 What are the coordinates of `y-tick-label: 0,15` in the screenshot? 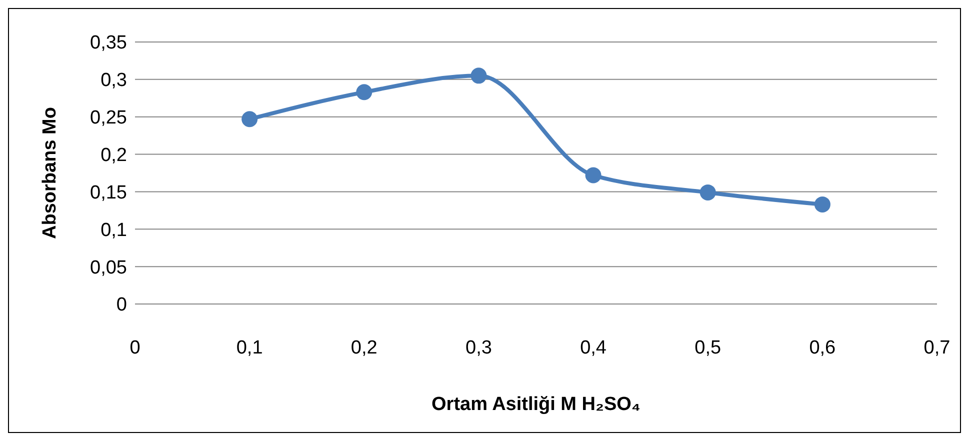 It's located at (108, 193).